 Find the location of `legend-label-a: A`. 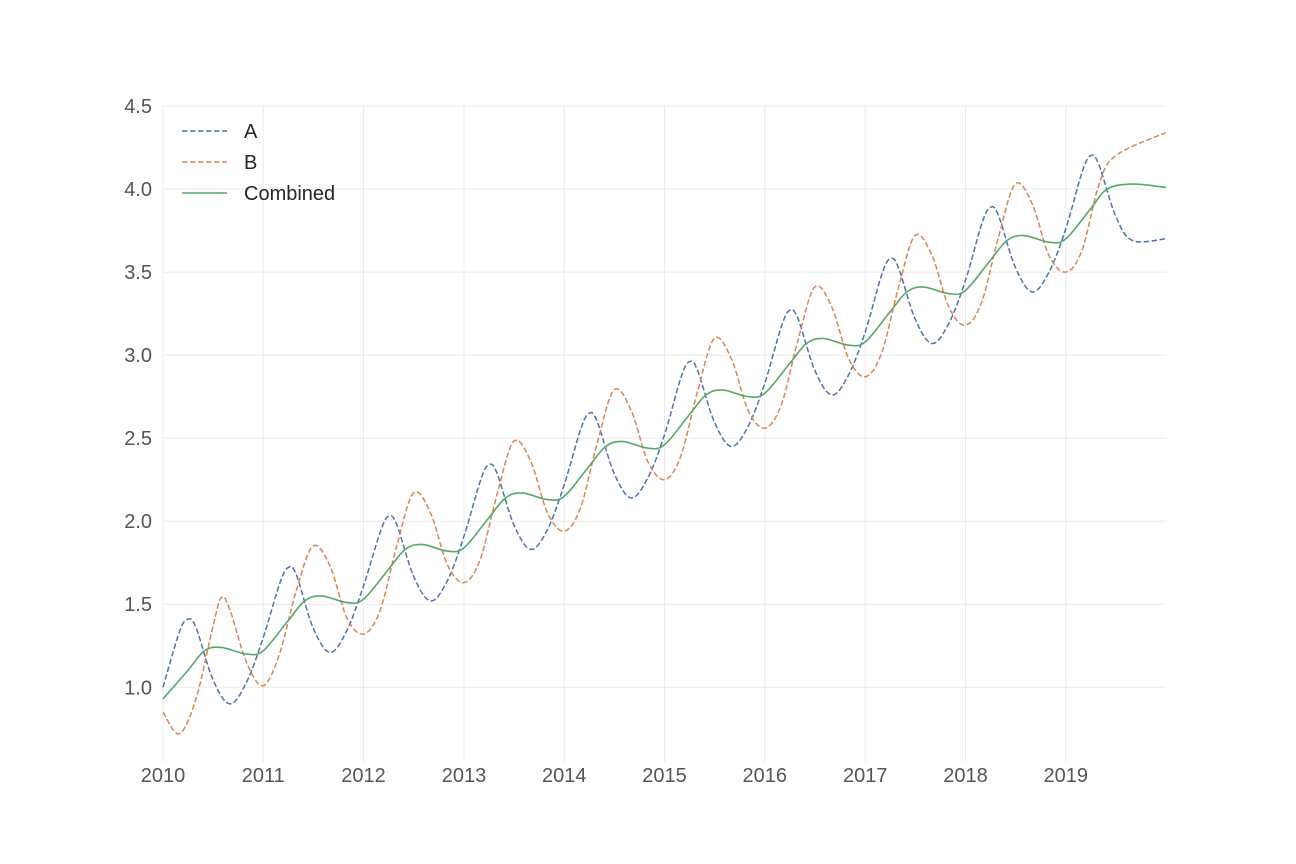

legend-label-a: A is located at coordinates (251, 132).